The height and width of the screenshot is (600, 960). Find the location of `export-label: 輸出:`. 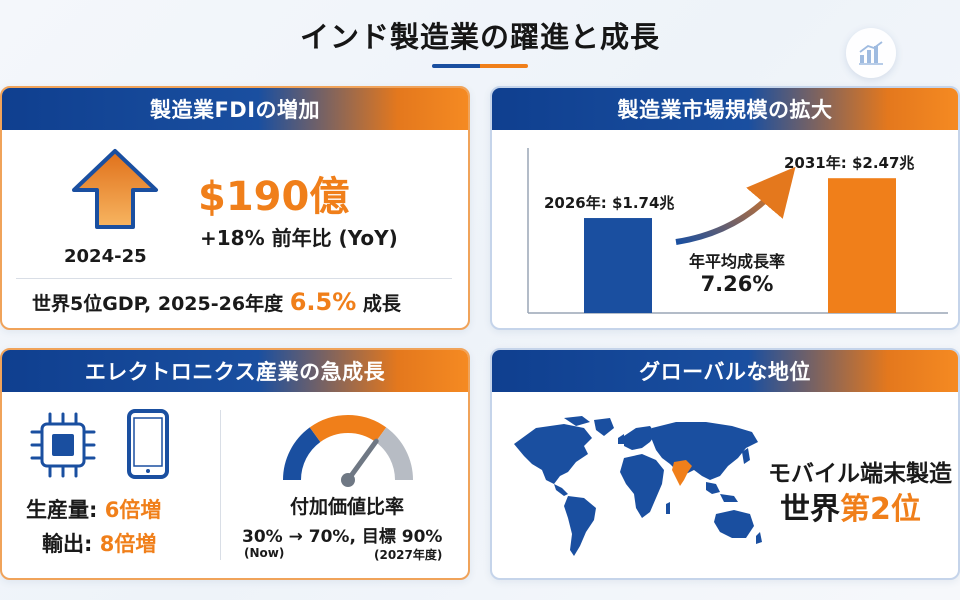

export-label: 輸出: is located at coordinates (67, 544).